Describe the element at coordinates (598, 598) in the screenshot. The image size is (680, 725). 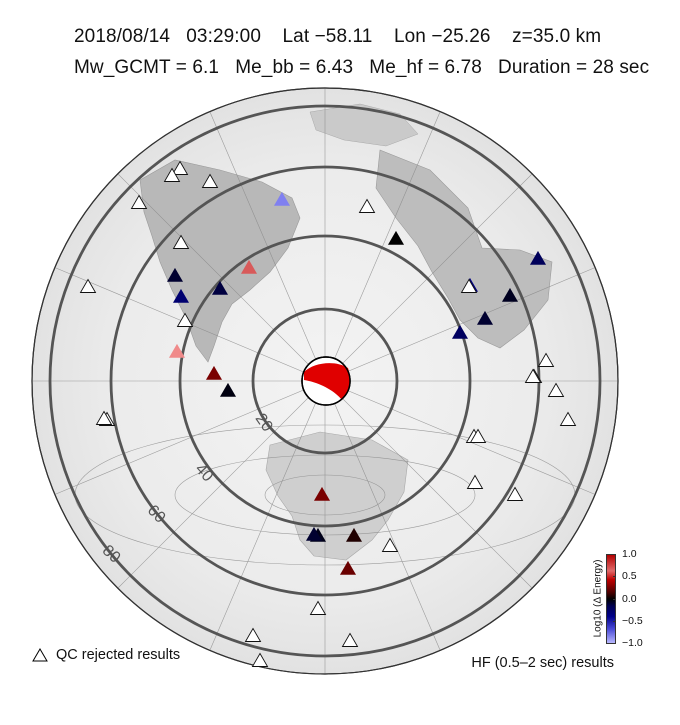
I see `colorbar-title: Log10 (Δ Energy)` at that location.